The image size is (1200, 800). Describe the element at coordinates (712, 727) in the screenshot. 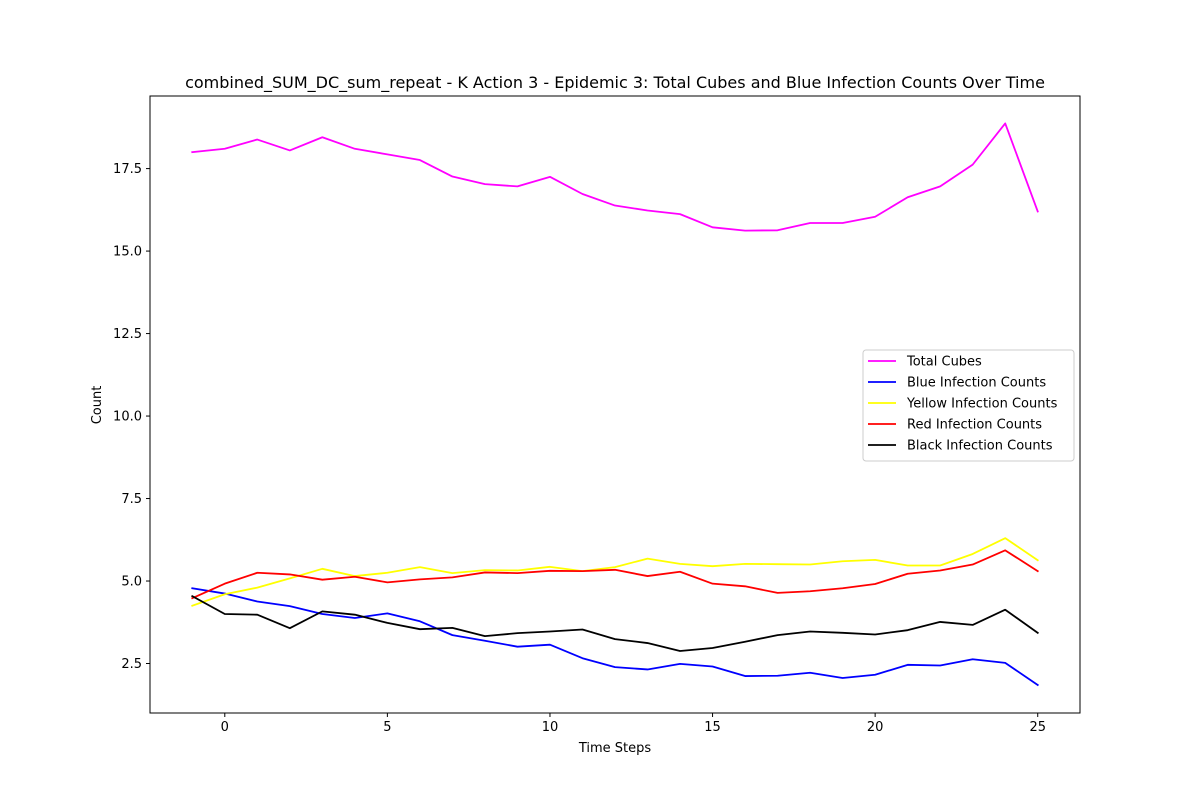

I see `x-tick-label: 15` at that location.